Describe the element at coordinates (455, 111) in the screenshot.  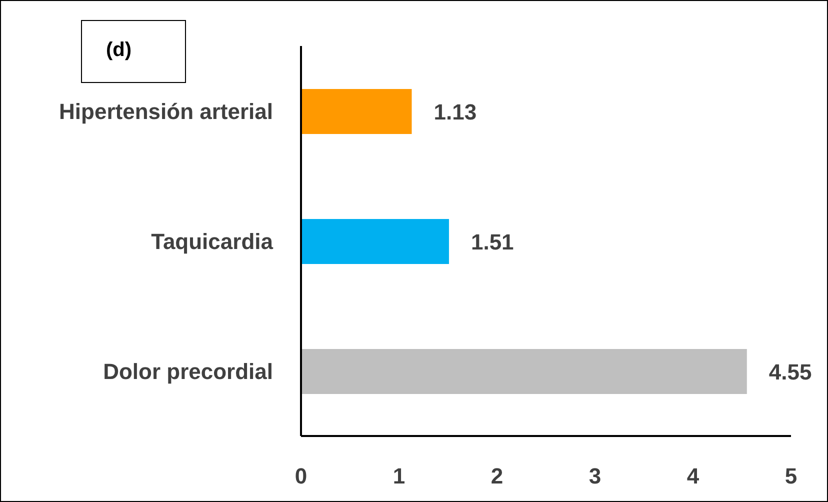
I see `data-label: 1.13` at that location.